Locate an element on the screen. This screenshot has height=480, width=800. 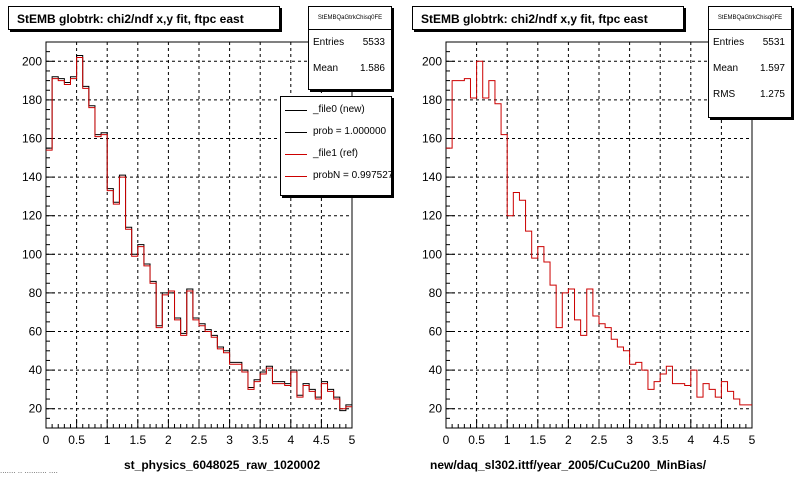
legend-entry-prob: prob = 1.000000 is located at coordinates (336, 132).